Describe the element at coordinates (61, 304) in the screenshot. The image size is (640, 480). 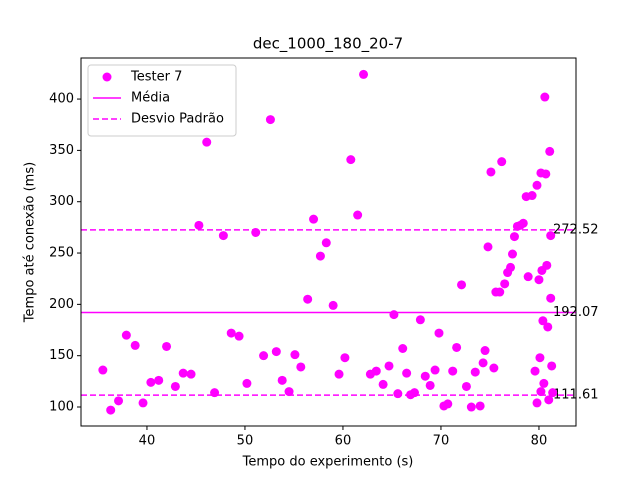
I see `y-tick-label: 200` at that location.